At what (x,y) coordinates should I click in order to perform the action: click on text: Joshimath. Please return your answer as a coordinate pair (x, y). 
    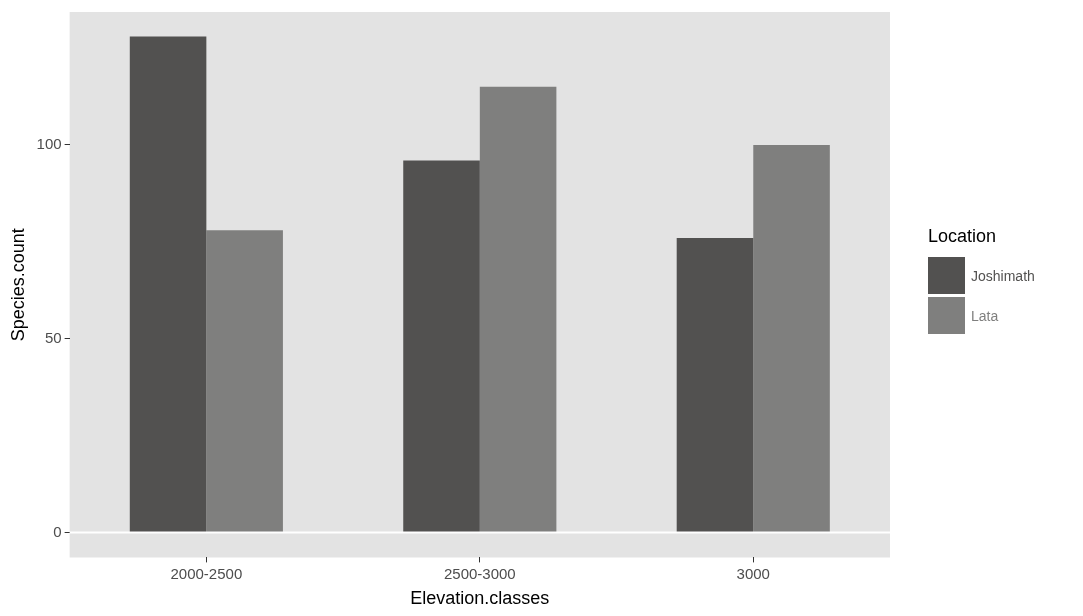
    Looking at the image, I should click on (1003, 275).